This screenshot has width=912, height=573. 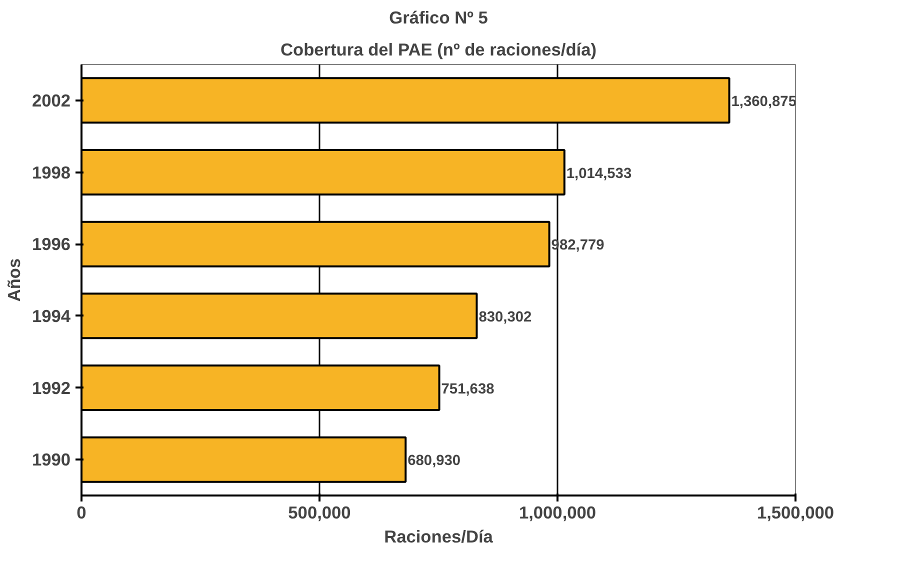 I want to click on data-label: 1,014,533, so click(x=599, y=174).